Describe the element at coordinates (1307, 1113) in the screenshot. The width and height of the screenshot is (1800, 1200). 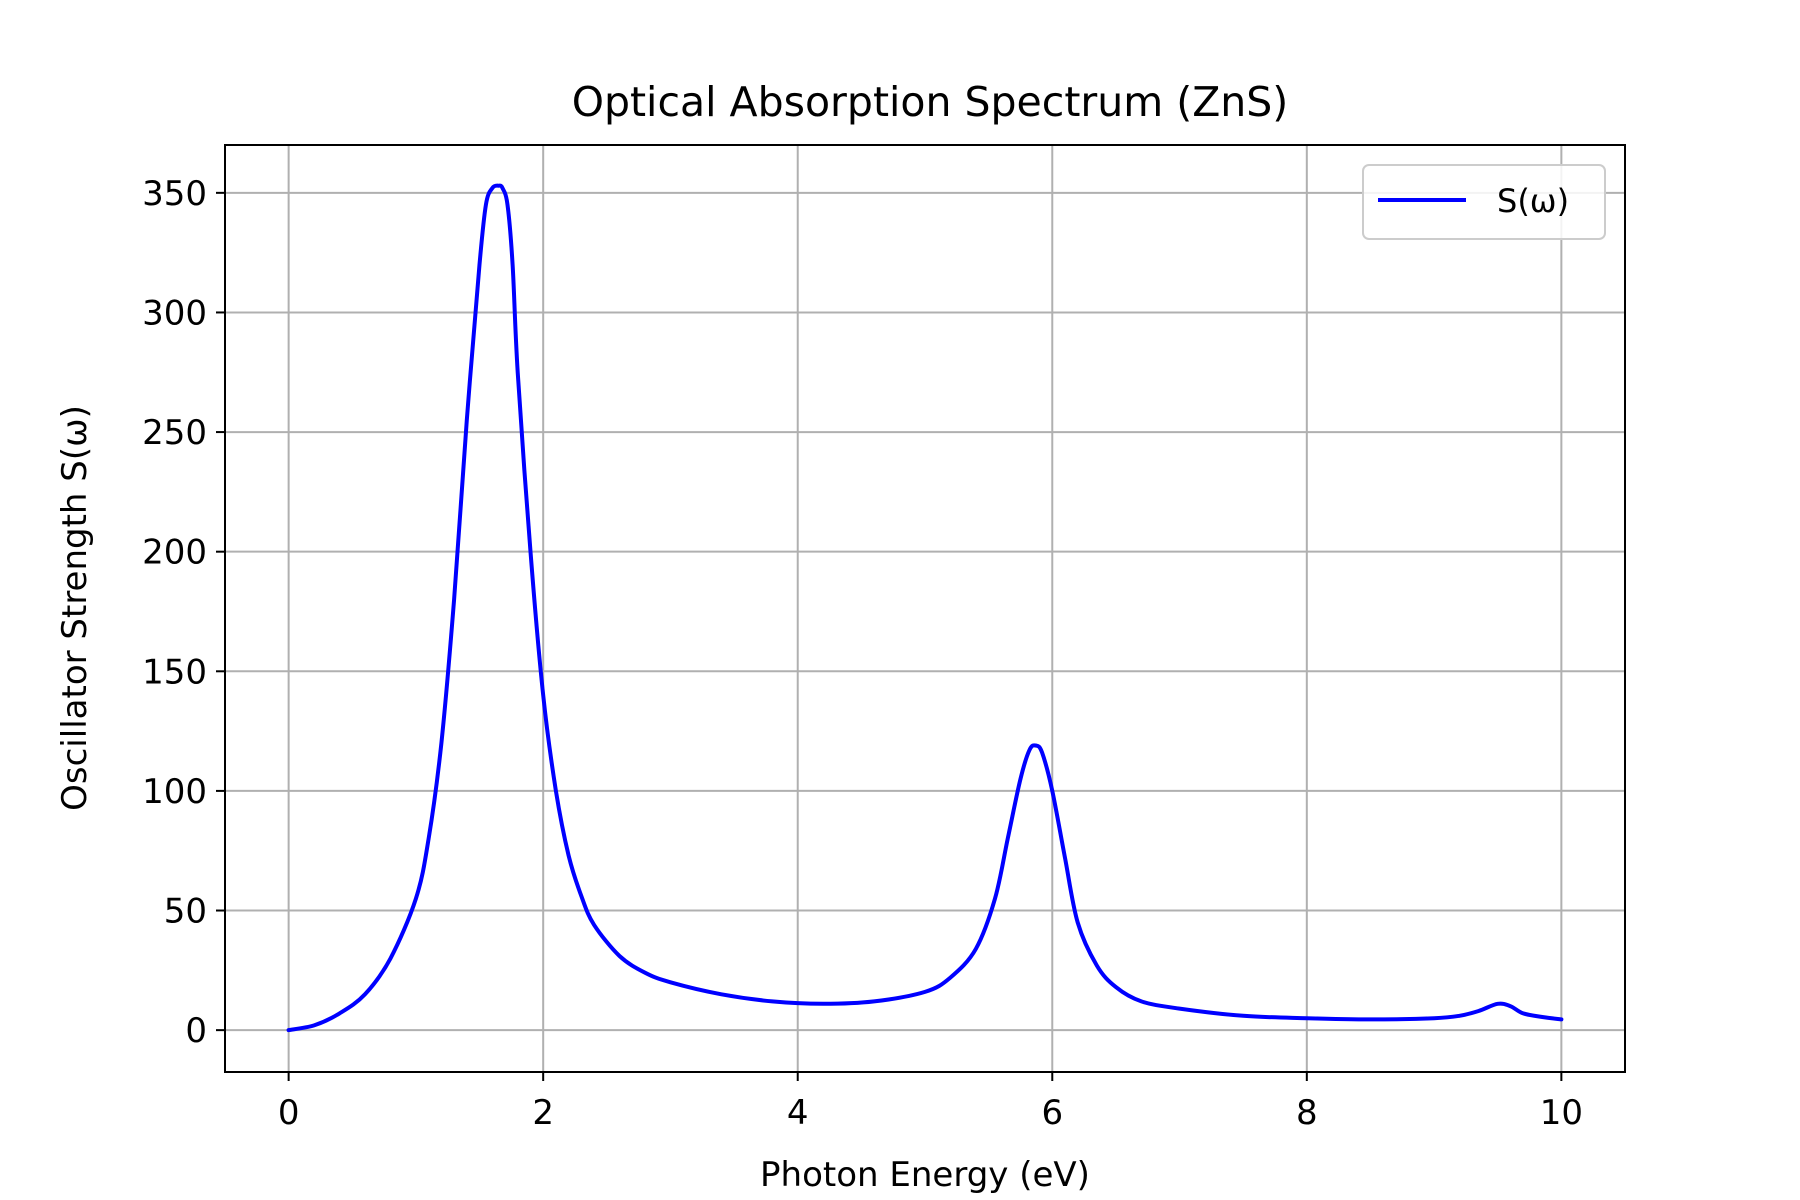
I see `x-tick-label: 8` at that location.